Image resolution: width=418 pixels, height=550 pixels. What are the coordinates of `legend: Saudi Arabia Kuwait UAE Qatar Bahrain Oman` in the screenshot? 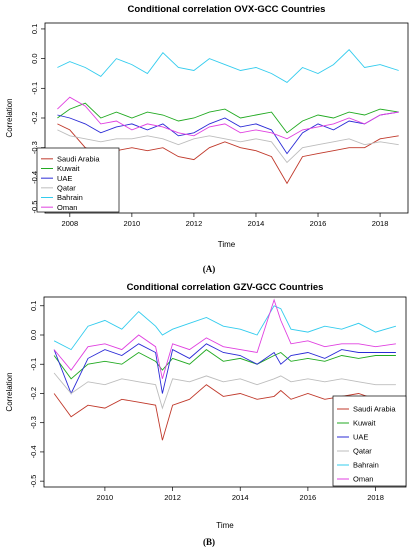 It's located at (369, 441).